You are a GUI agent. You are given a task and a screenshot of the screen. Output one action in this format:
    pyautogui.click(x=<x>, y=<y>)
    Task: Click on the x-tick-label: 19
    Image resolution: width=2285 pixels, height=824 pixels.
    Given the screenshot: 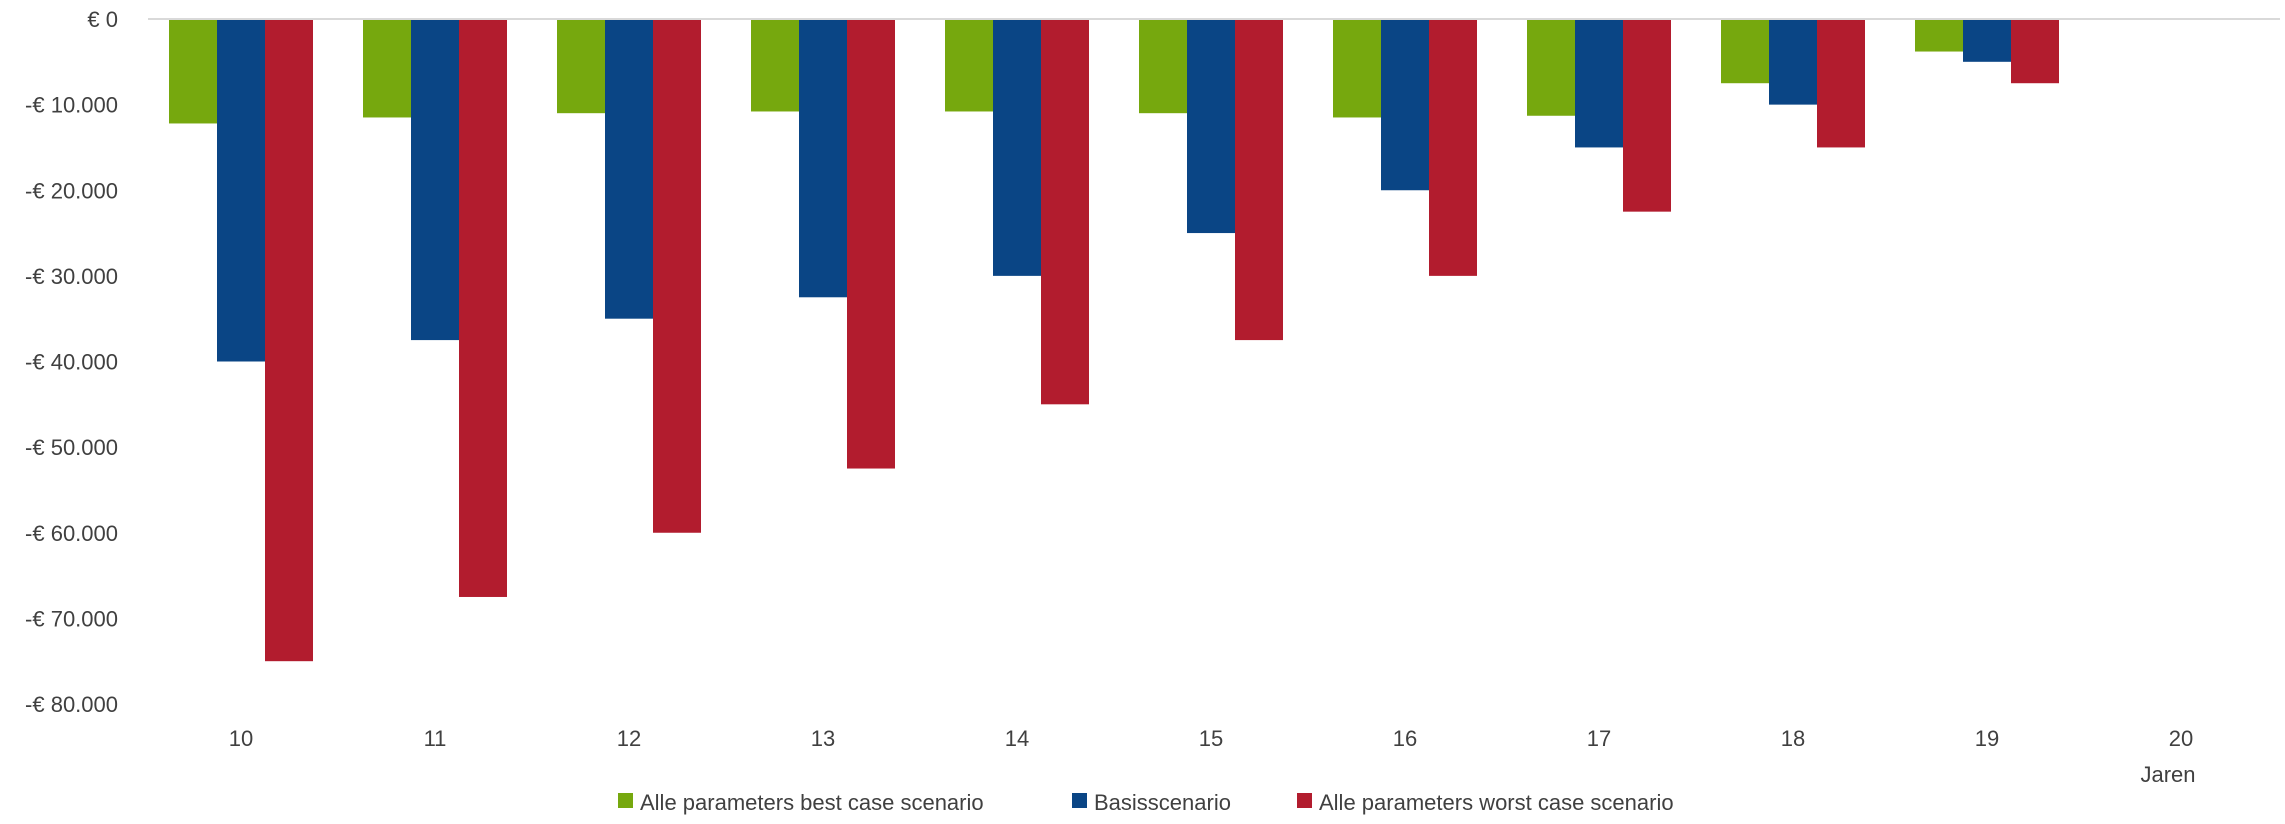 What is the action you would take?
    pyautogui.click(x=1987, y=738)
    